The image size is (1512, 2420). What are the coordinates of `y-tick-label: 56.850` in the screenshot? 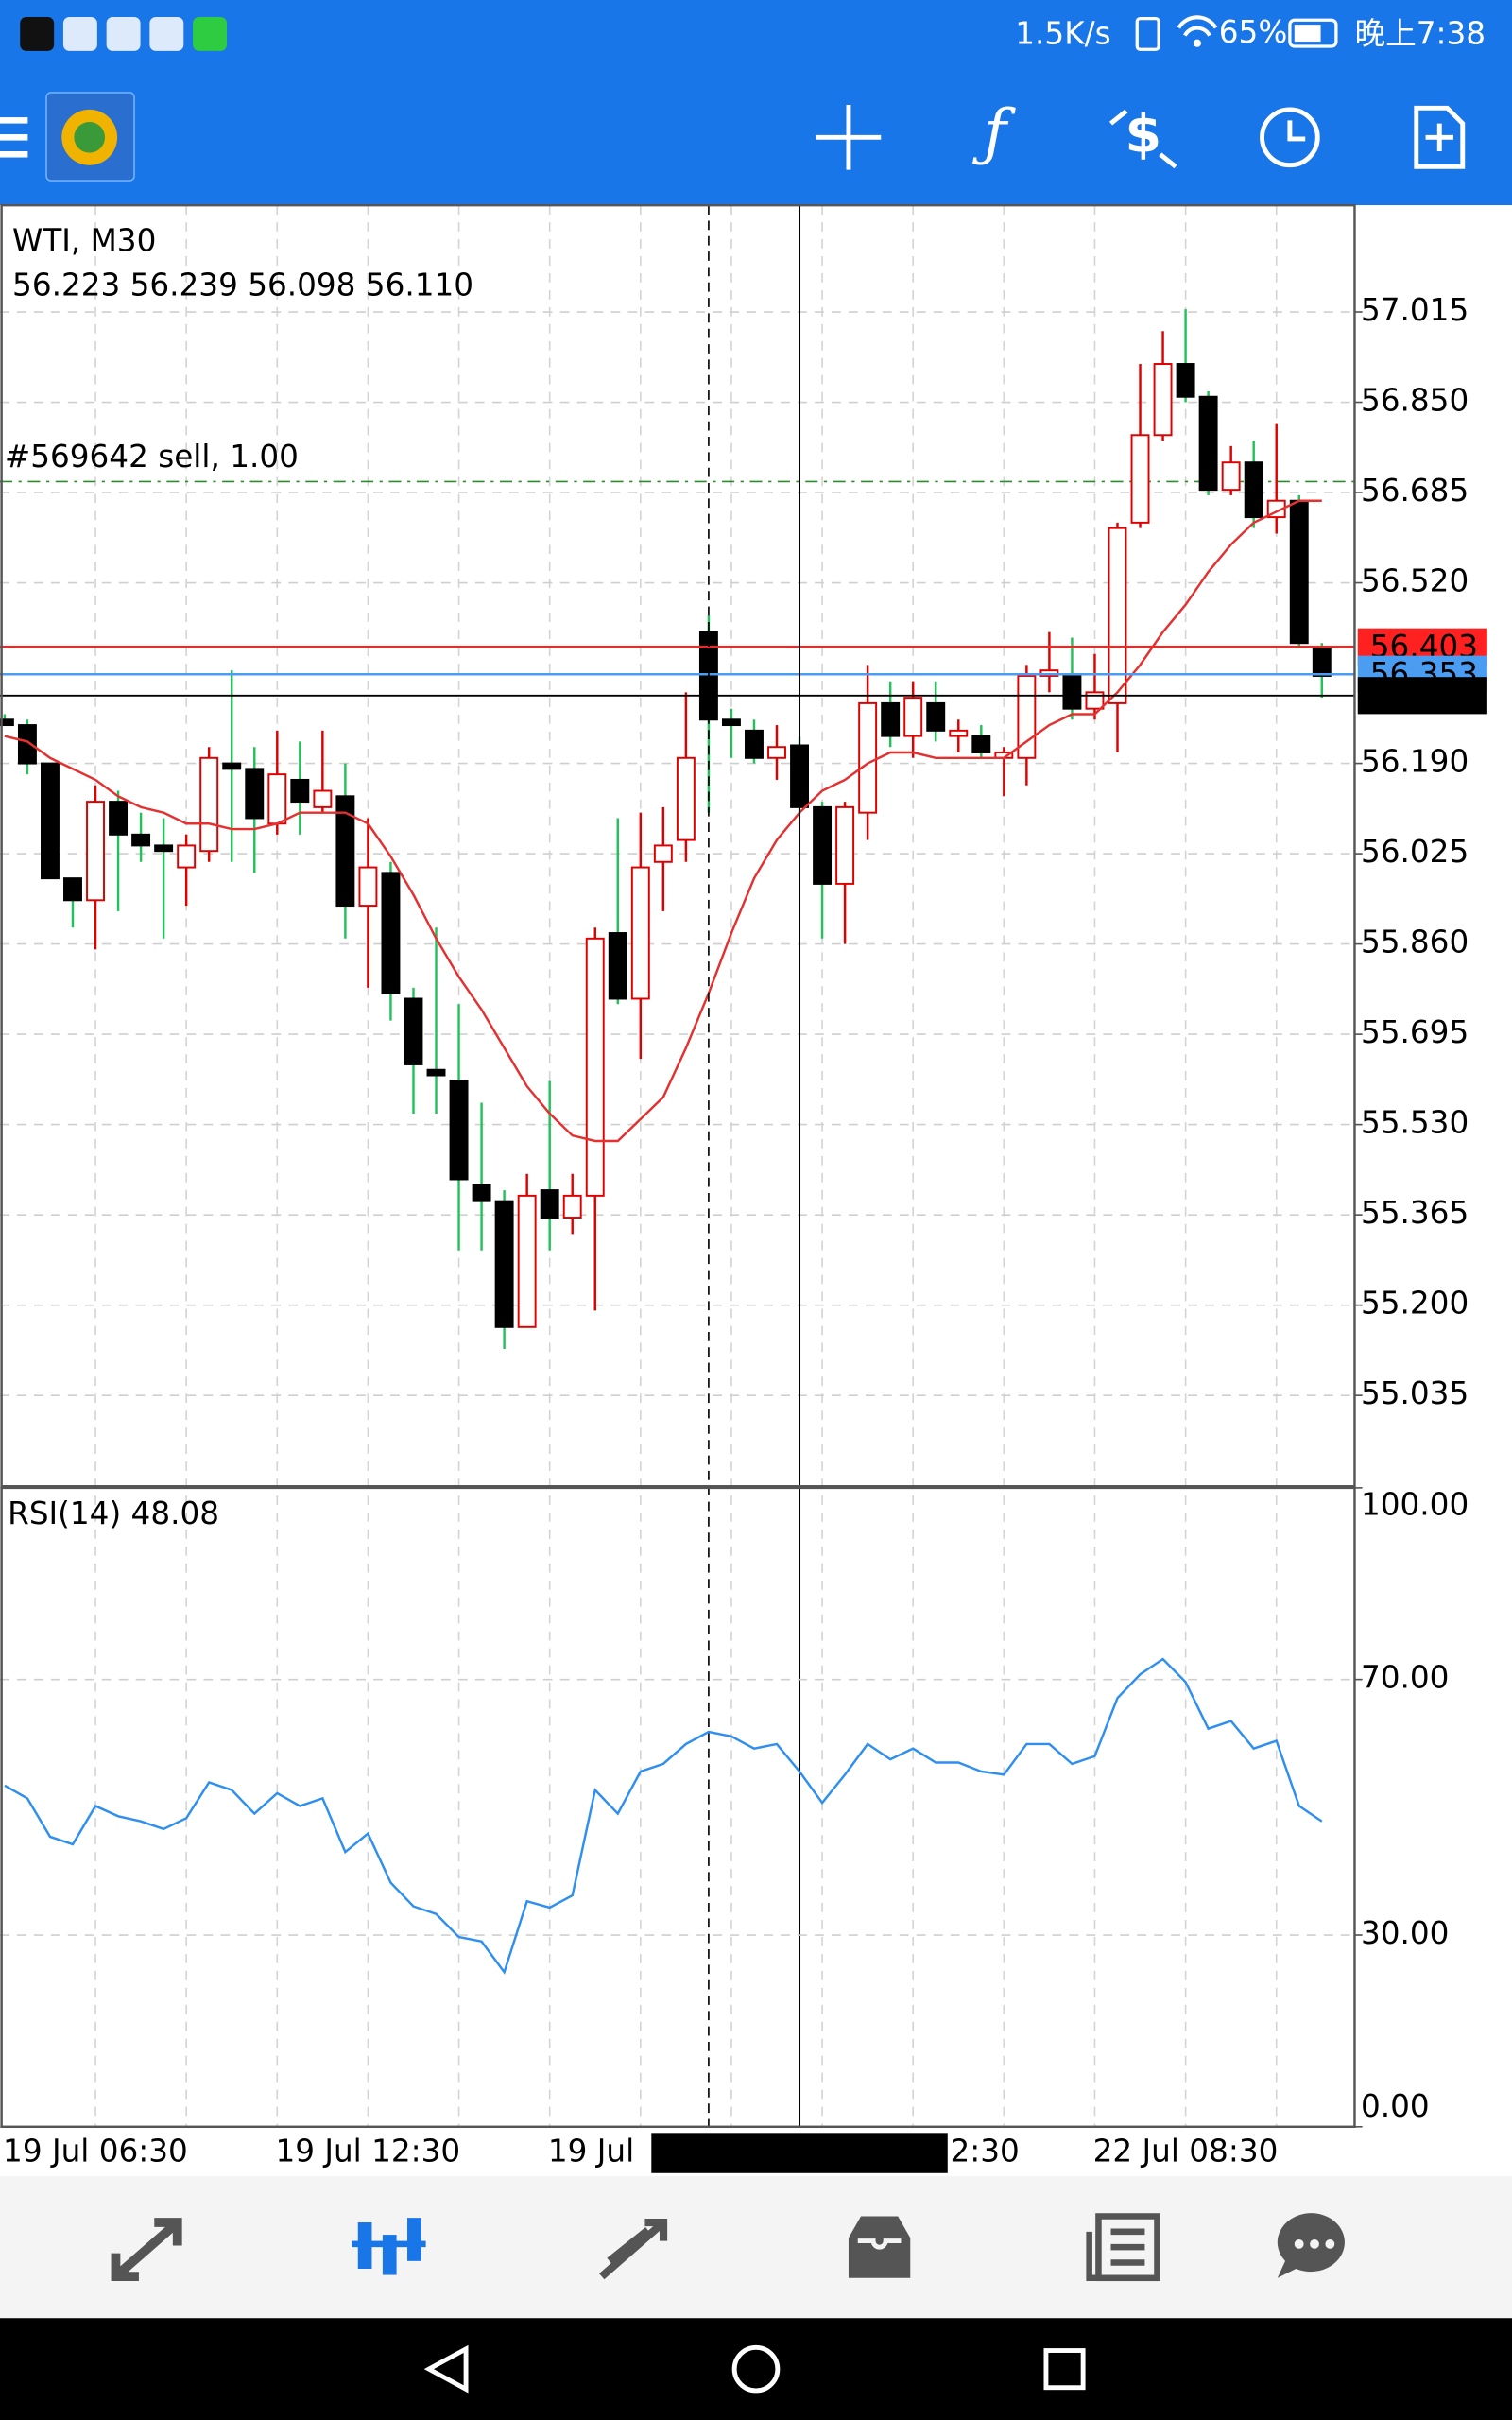 It's located at (1415, 401).